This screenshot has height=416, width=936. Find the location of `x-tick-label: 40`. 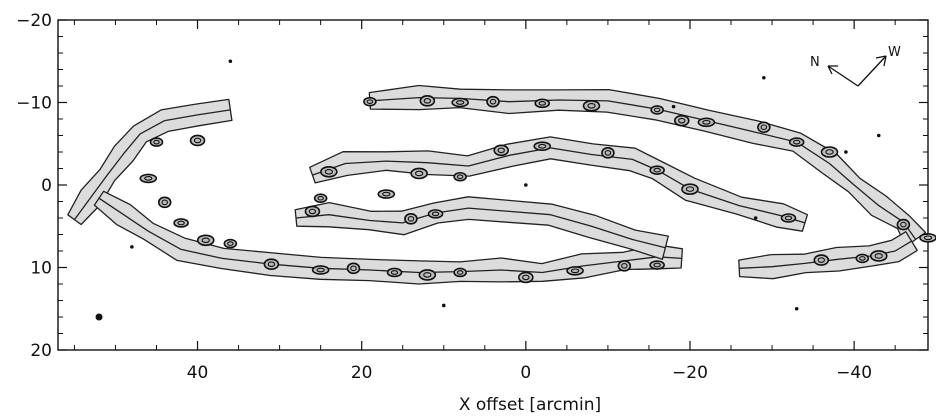

x-tick-label: 40 is located at coordinates (198, 373).